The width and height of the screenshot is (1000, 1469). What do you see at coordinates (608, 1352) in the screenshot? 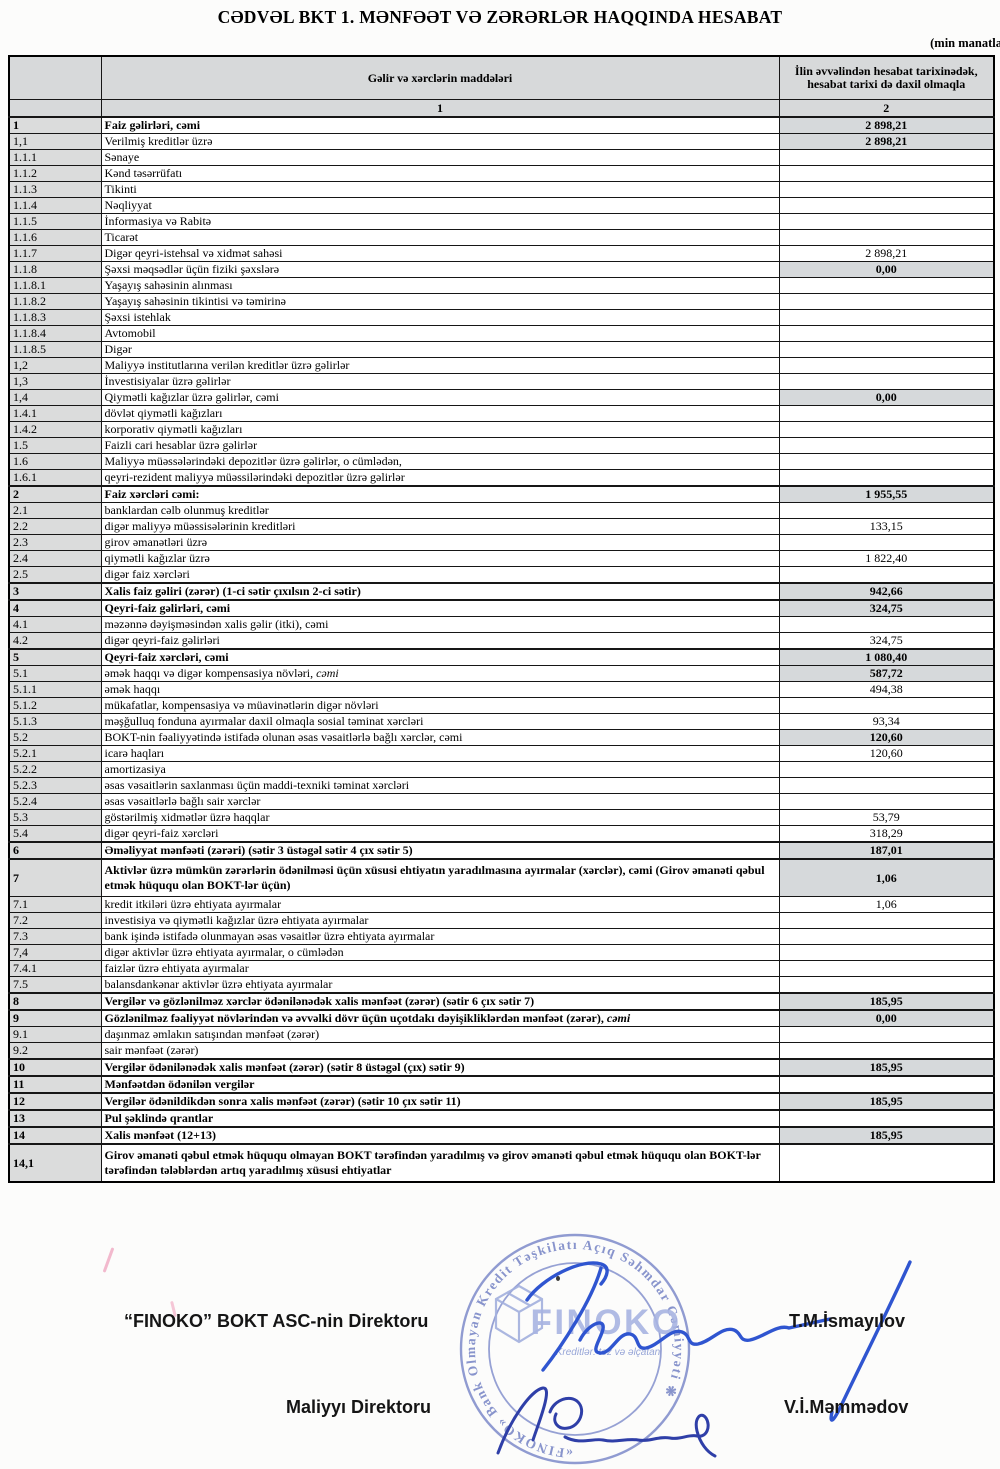
I see `stamp-tagline: Kreditlər: tez və əlçatan` at bounding box center [608, 1352].